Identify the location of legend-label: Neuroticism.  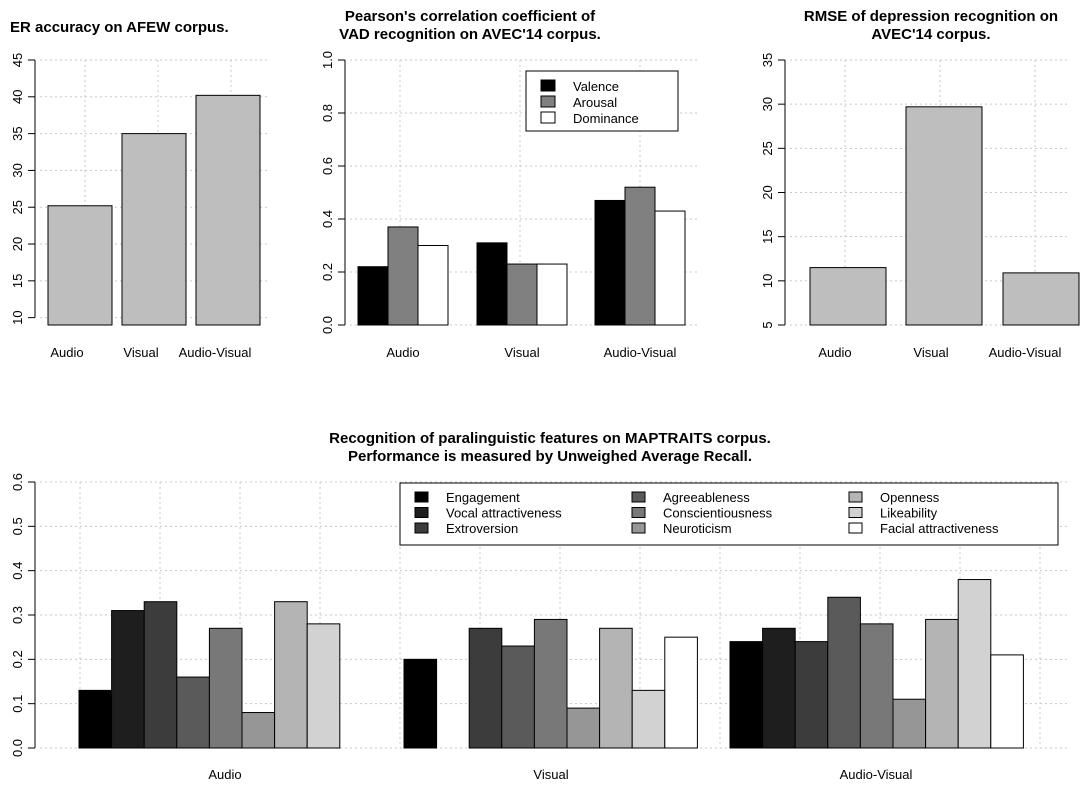
(697, 528).